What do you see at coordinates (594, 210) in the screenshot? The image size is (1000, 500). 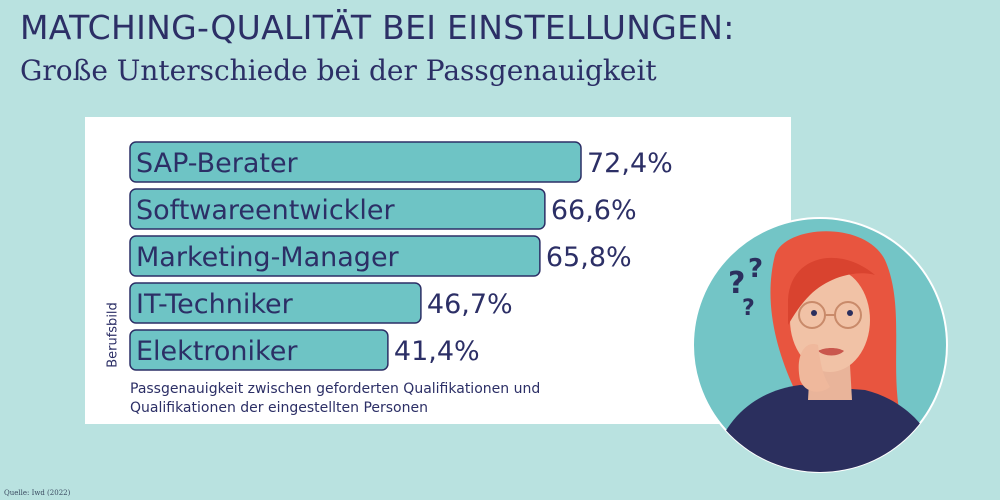 I see `value-label: 66,6%` at bounding box center [594, 210].